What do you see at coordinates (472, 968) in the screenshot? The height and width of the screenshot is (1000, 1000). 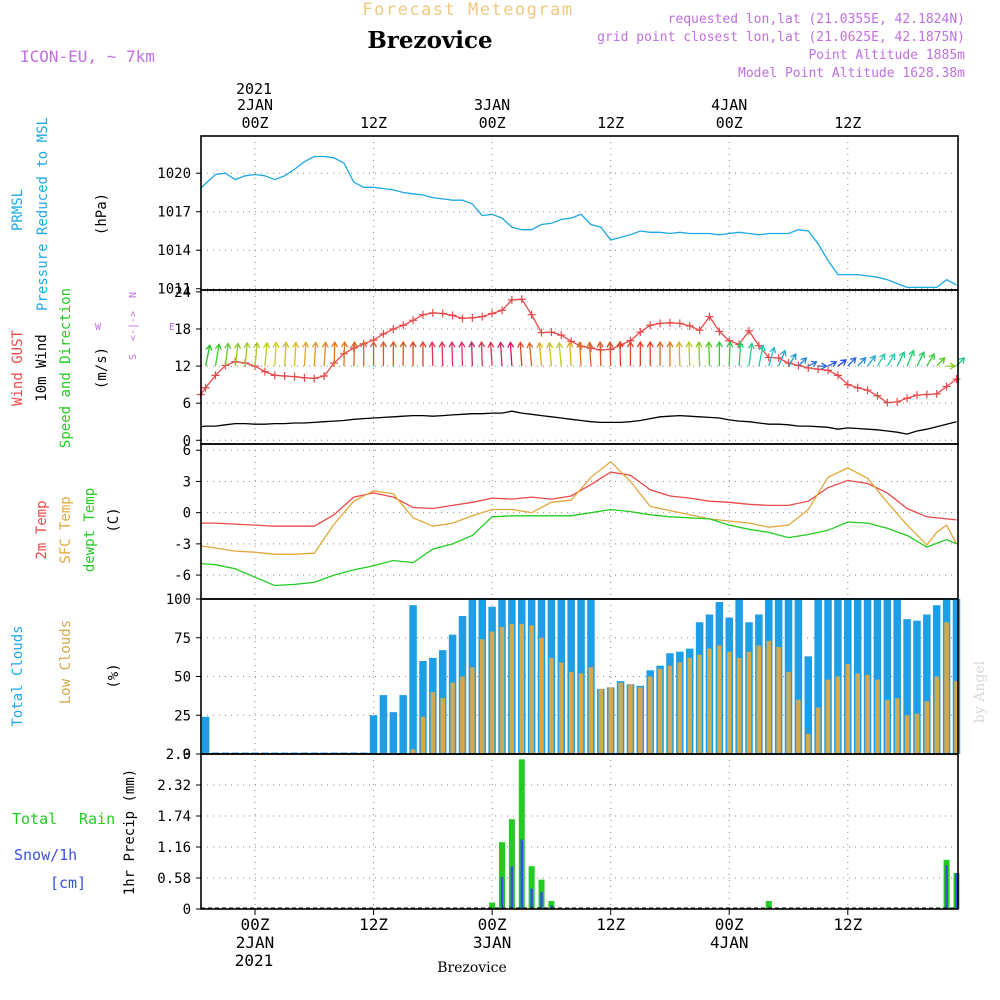 I see `footer-station: Brezovice` at bounding box center [472, 968].